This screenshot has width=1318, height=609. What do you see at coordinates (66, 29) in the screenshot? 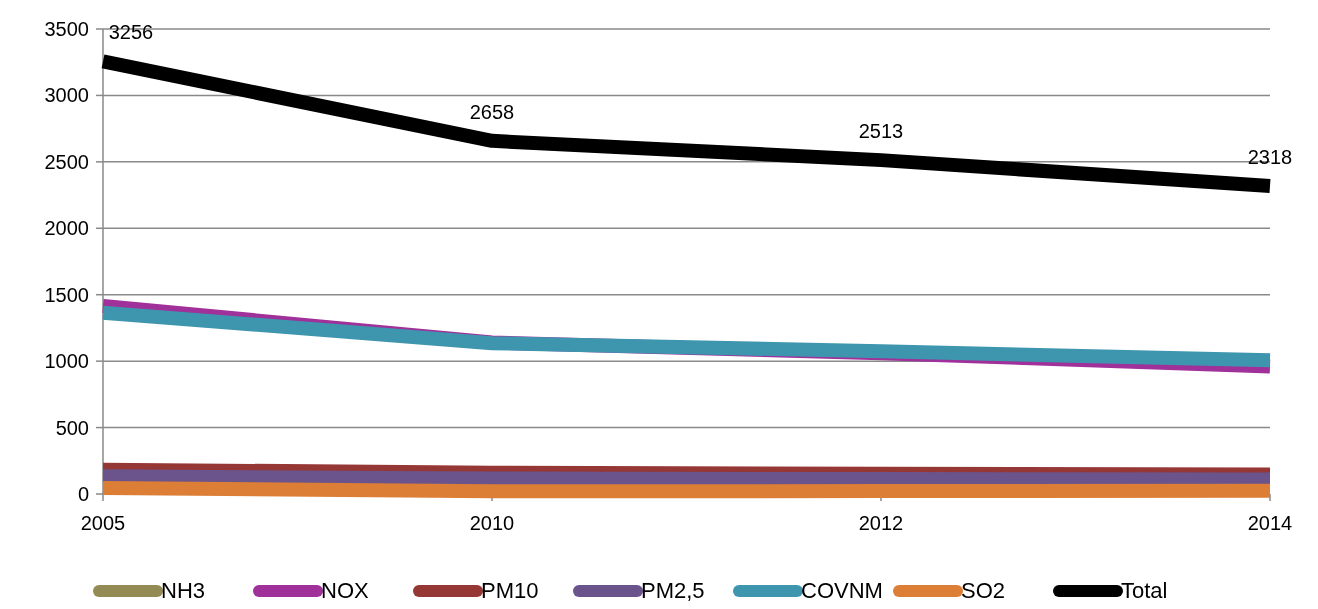
I see `y-tick-label: 3500` at bounding box center [66, 29].